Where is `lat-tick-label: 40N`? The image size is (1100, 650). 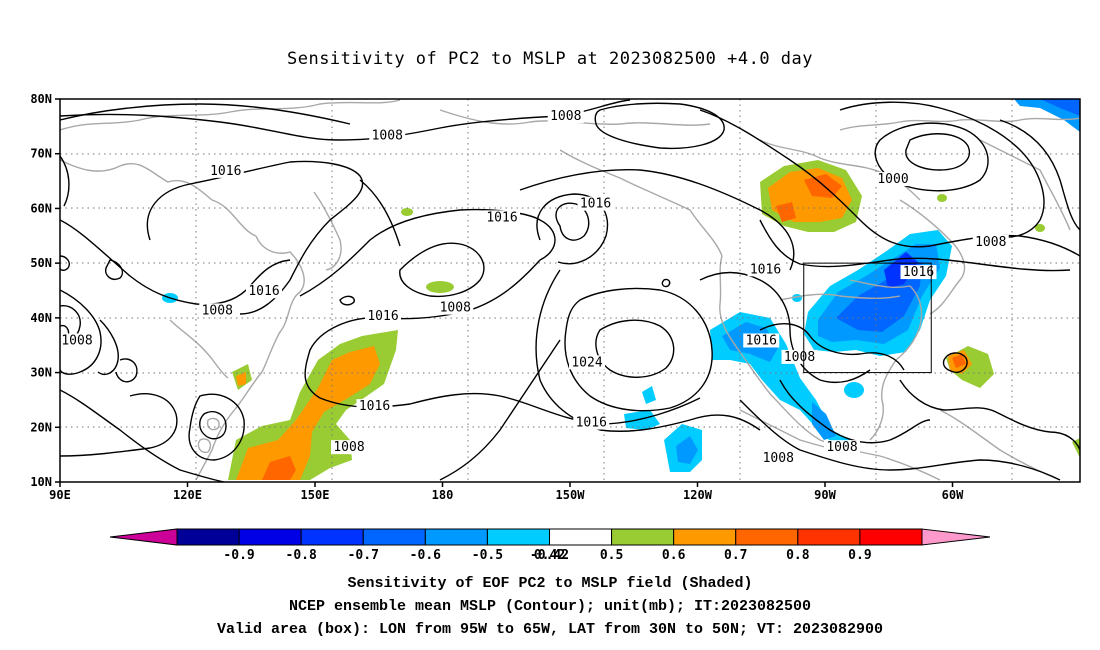
lat-tick-label: 40N is located at coordinates (41, 318).